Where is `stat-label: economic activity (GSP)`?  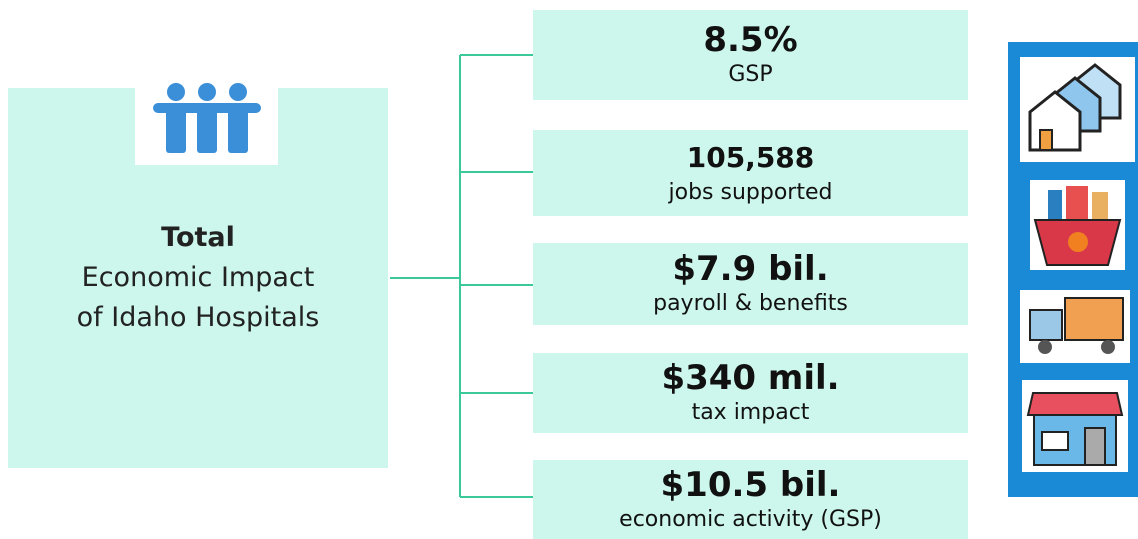
stat-label: economic activity (GSP) is located at coordinates (750, 519).